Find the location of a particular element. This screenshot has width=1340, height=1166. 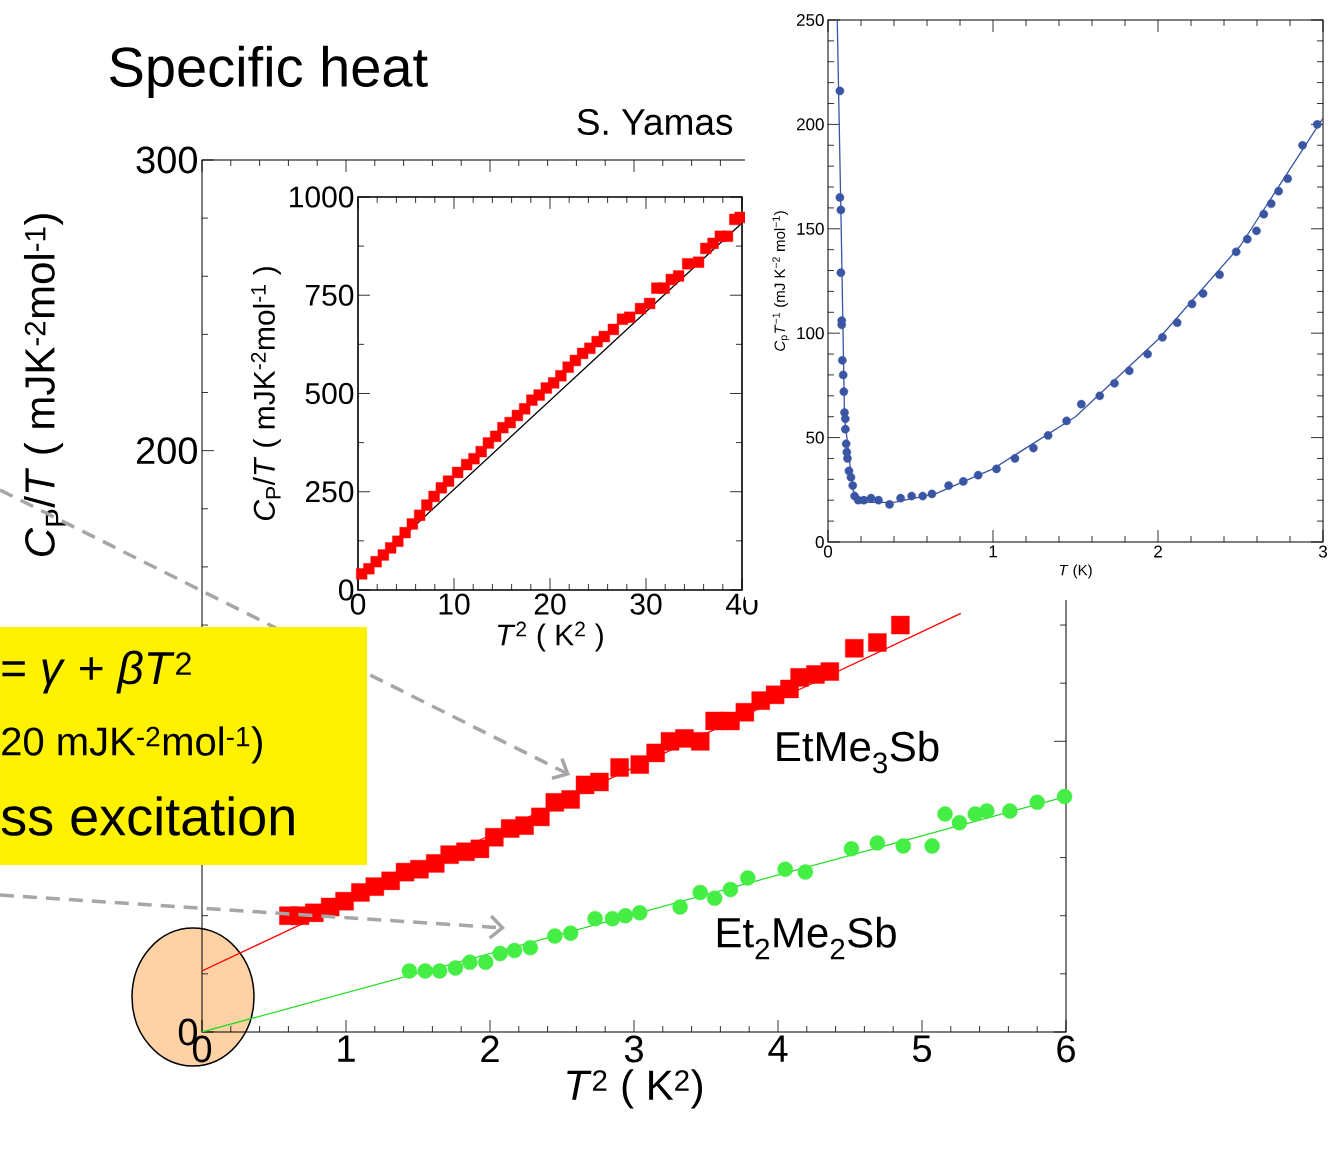

series-label: EtMe$_{3}$Sb is located at coordinates (858, 752).